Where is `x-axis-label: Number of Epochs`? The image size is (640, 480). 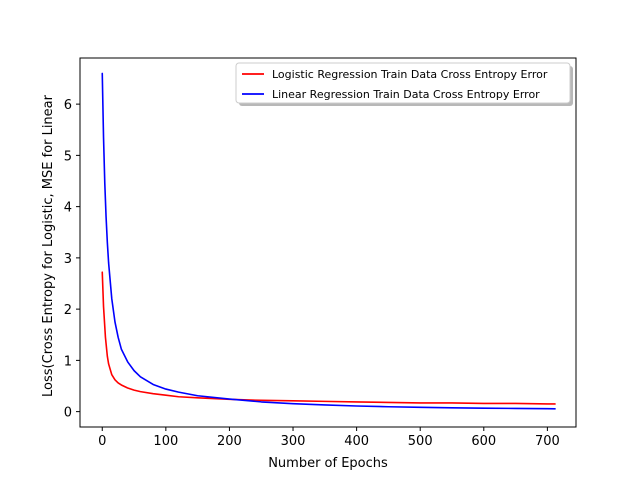 x-axis-label: Number of Epochs is located at coordinates (328, 463).